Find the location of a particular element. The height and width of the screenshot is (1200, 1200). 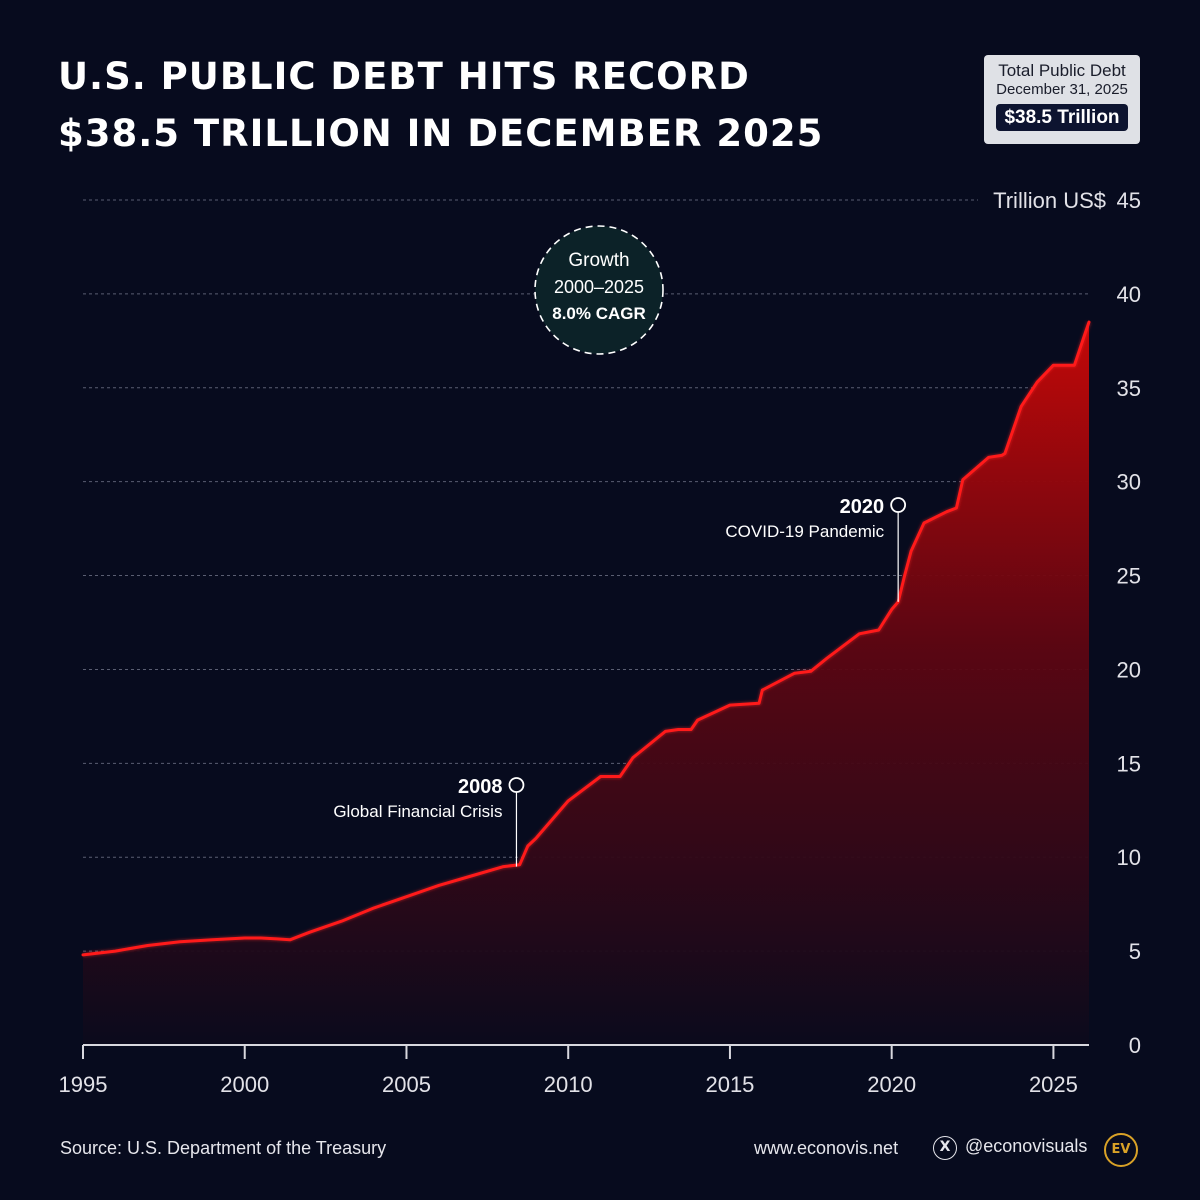

annotation-label: COVID-19 Pandemic is located at coordinates (804, 531).